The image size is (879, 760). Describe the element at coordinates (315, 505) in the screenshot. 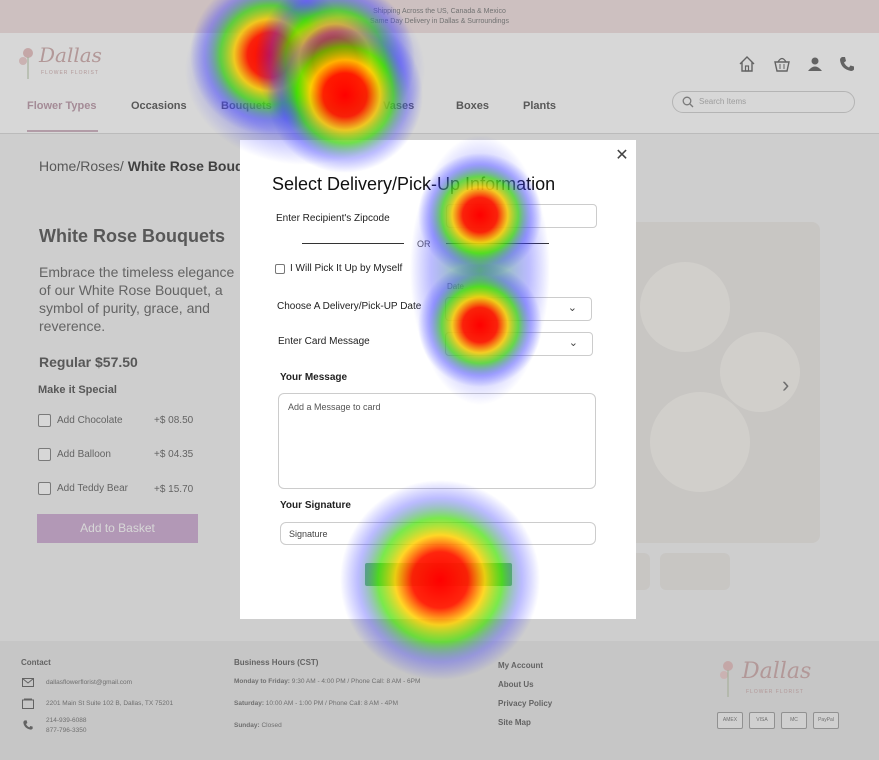

I see `your-signature-title: Your Signature` at that location.